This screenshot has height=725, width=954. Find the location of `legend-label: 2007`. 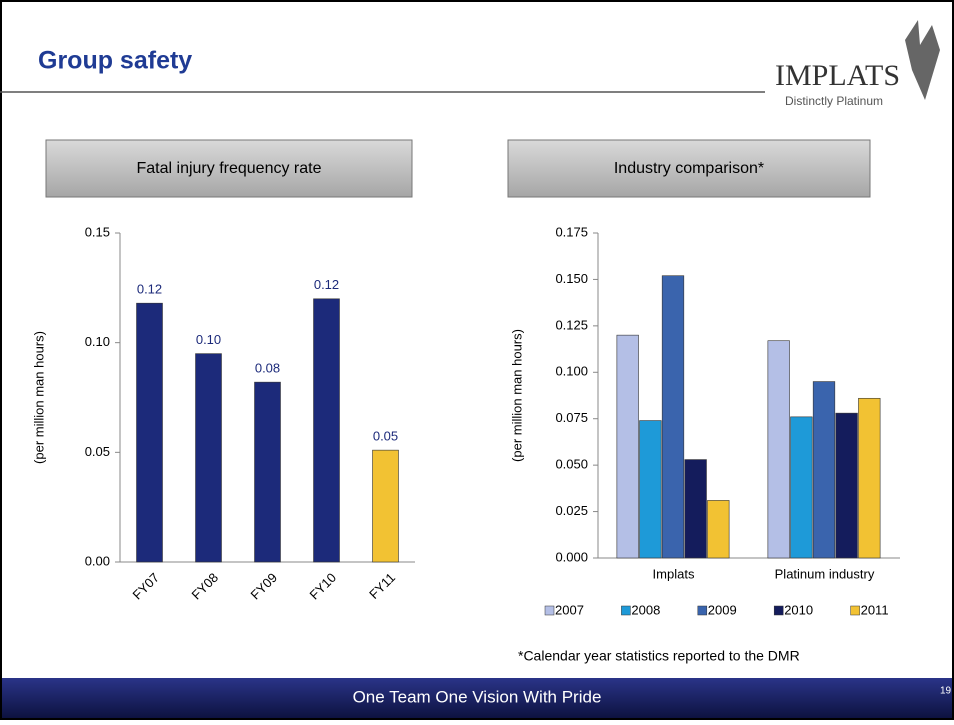

legend-label: 2007 is located at coordinates (569, 609).